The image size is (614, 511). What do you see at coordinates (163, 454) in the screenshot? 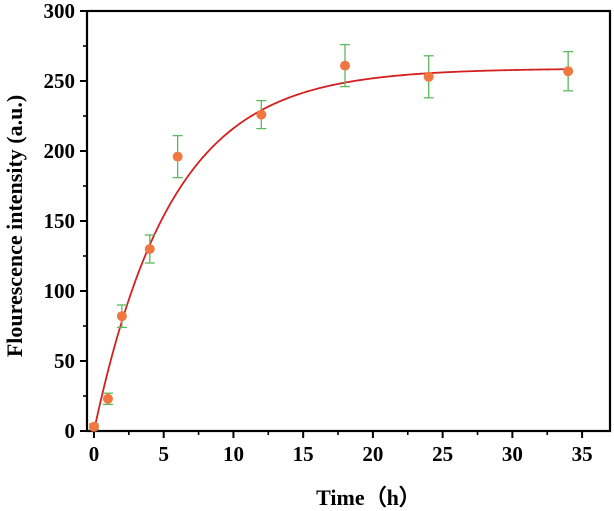
I see `x-tick-label: 5` at bounding box center [163, 454].